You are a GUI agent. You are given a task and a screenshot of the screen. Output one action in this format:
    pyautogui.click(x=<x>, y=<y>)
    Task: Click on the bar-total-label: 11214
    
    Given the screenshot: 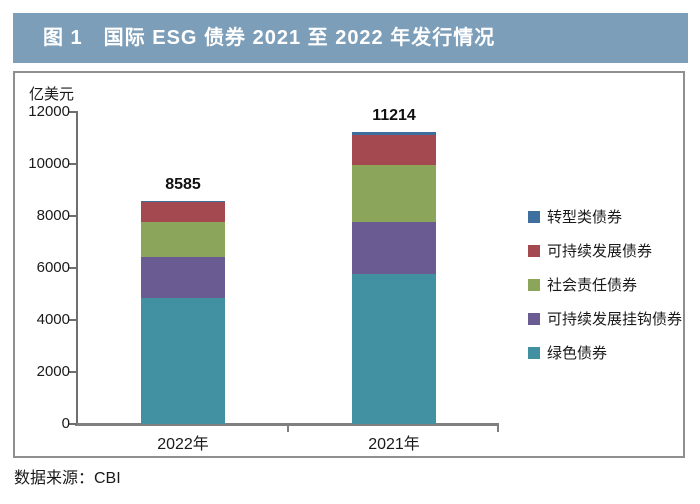 What is the action you would take?
    pyautogui.click(x=394, y=116)
    